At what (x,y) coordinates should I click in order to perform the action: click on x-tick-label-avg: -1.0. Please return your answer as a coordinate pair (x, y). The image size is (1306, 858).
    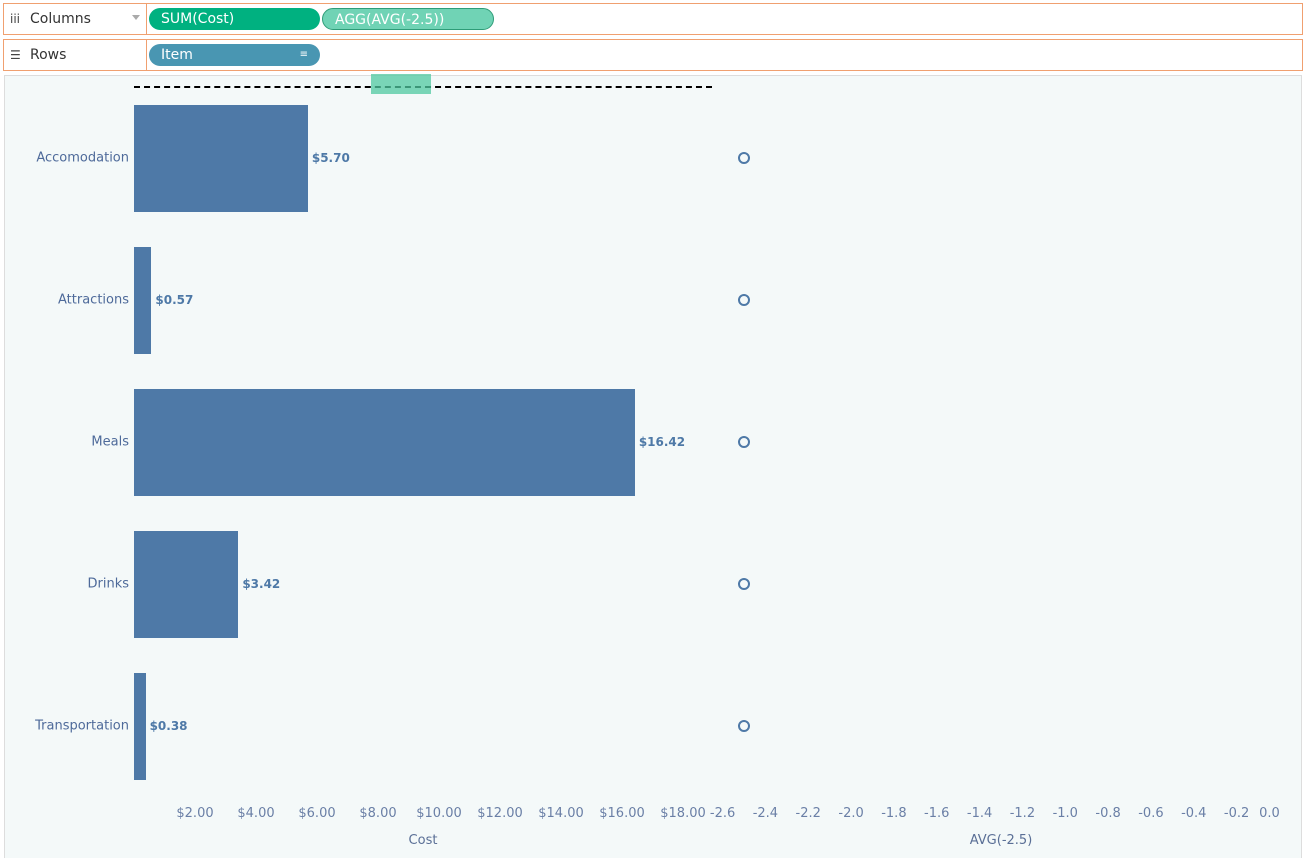
    Looking at the image, I should click on (1065, 813).